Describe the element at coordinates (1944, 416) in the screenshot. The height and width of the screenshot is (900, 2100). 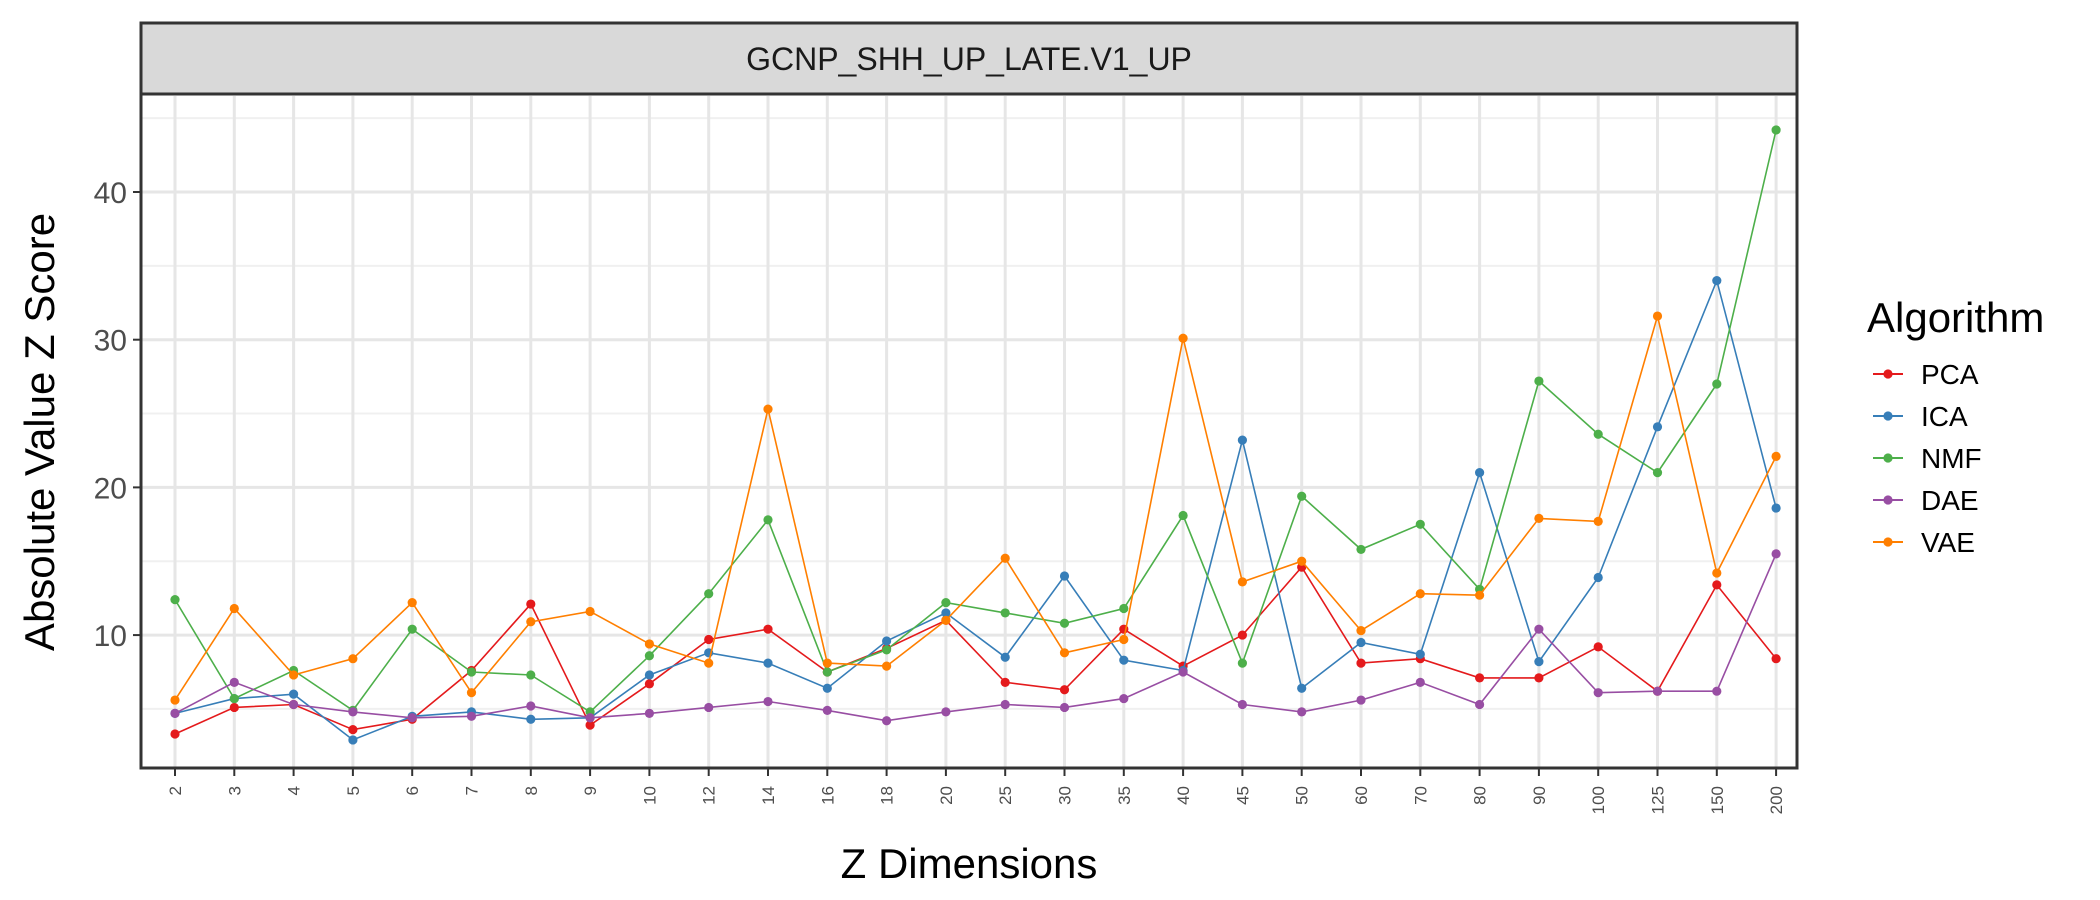
I see `legend-label: ICA` at that location.